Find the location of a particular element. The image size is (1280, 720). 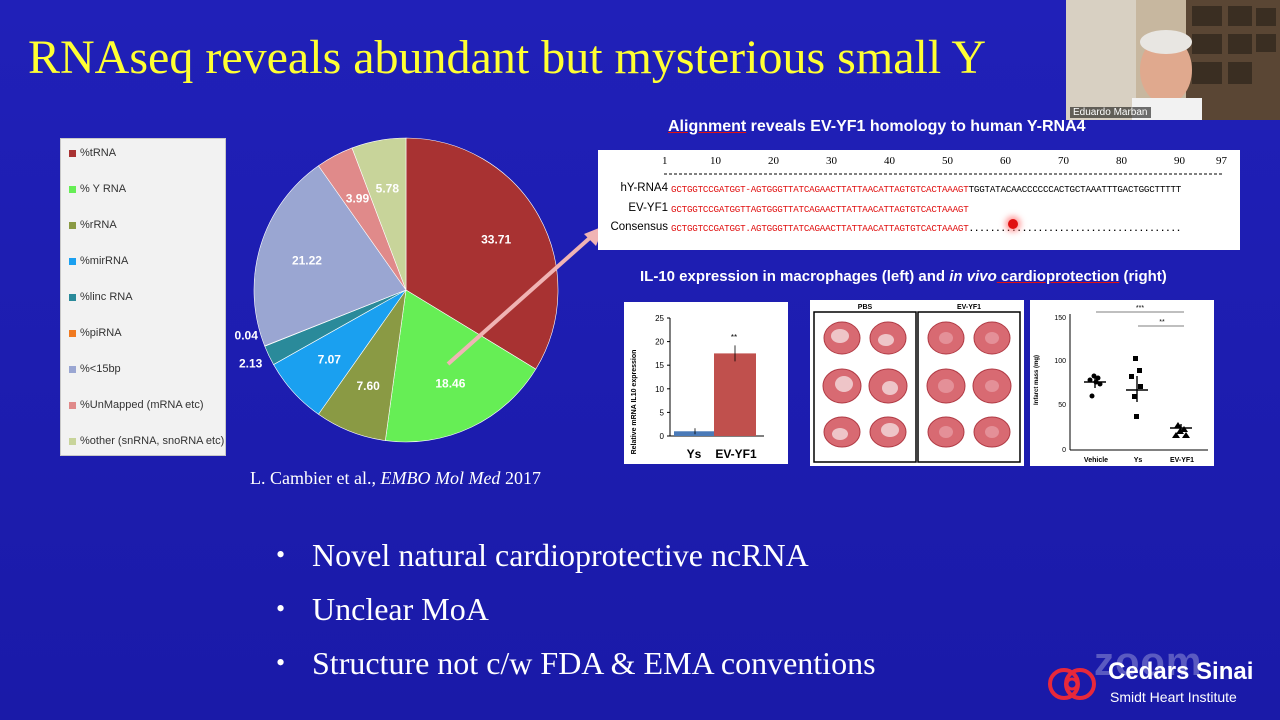

bullet-text: Unclear MoA is located at coordinates (400, 608).